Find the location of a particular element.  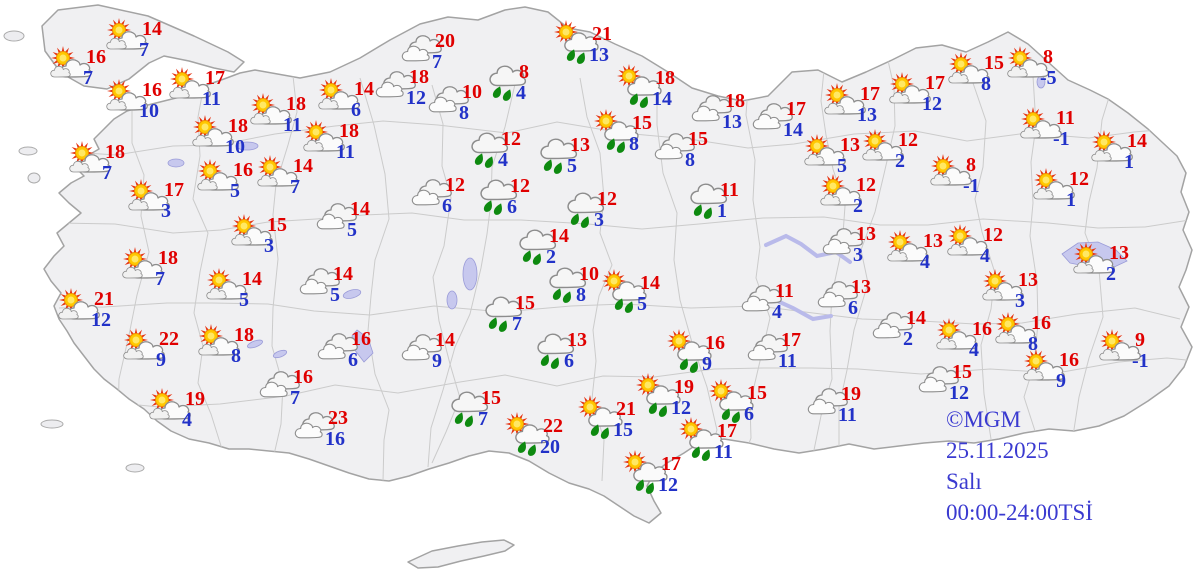

low-temp: 3 is located at coordinates (166, 211).